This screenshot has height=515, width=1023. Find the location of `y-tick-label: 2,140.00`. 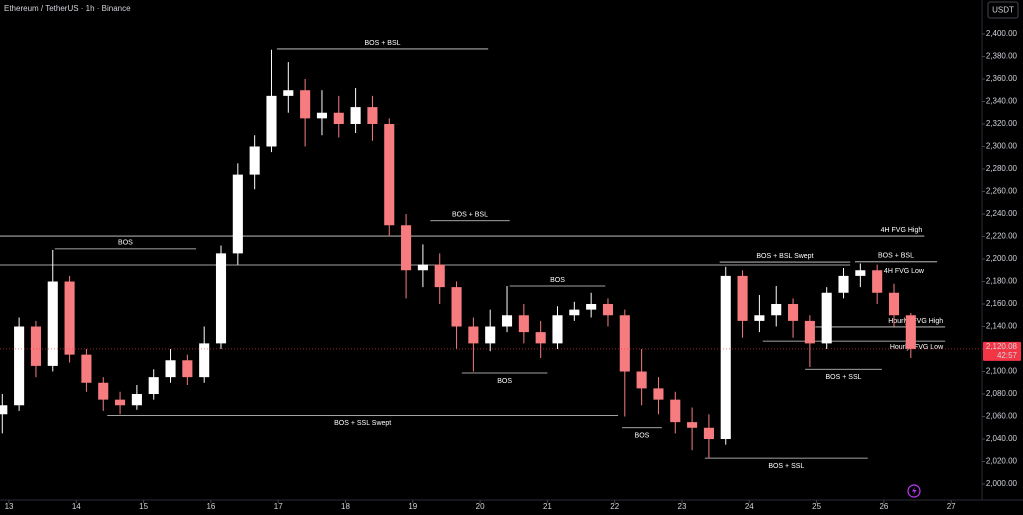

y-tick-label: 2,140.00 is located at coordinates (1002, 326).